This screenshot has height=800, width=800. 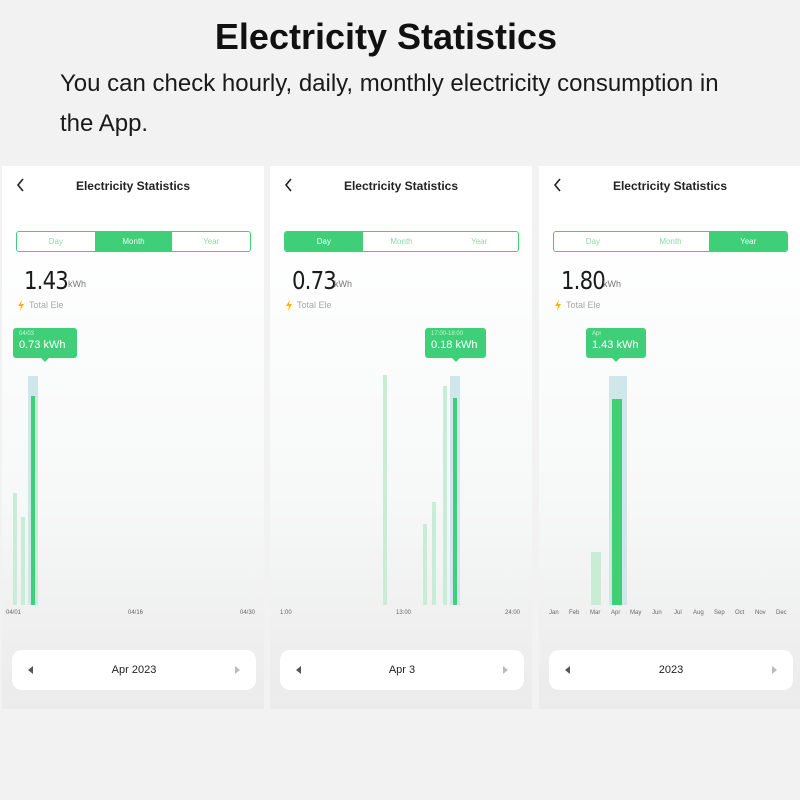 I want to click on period-navigator: Apr 3, so click(x=402, y=670).